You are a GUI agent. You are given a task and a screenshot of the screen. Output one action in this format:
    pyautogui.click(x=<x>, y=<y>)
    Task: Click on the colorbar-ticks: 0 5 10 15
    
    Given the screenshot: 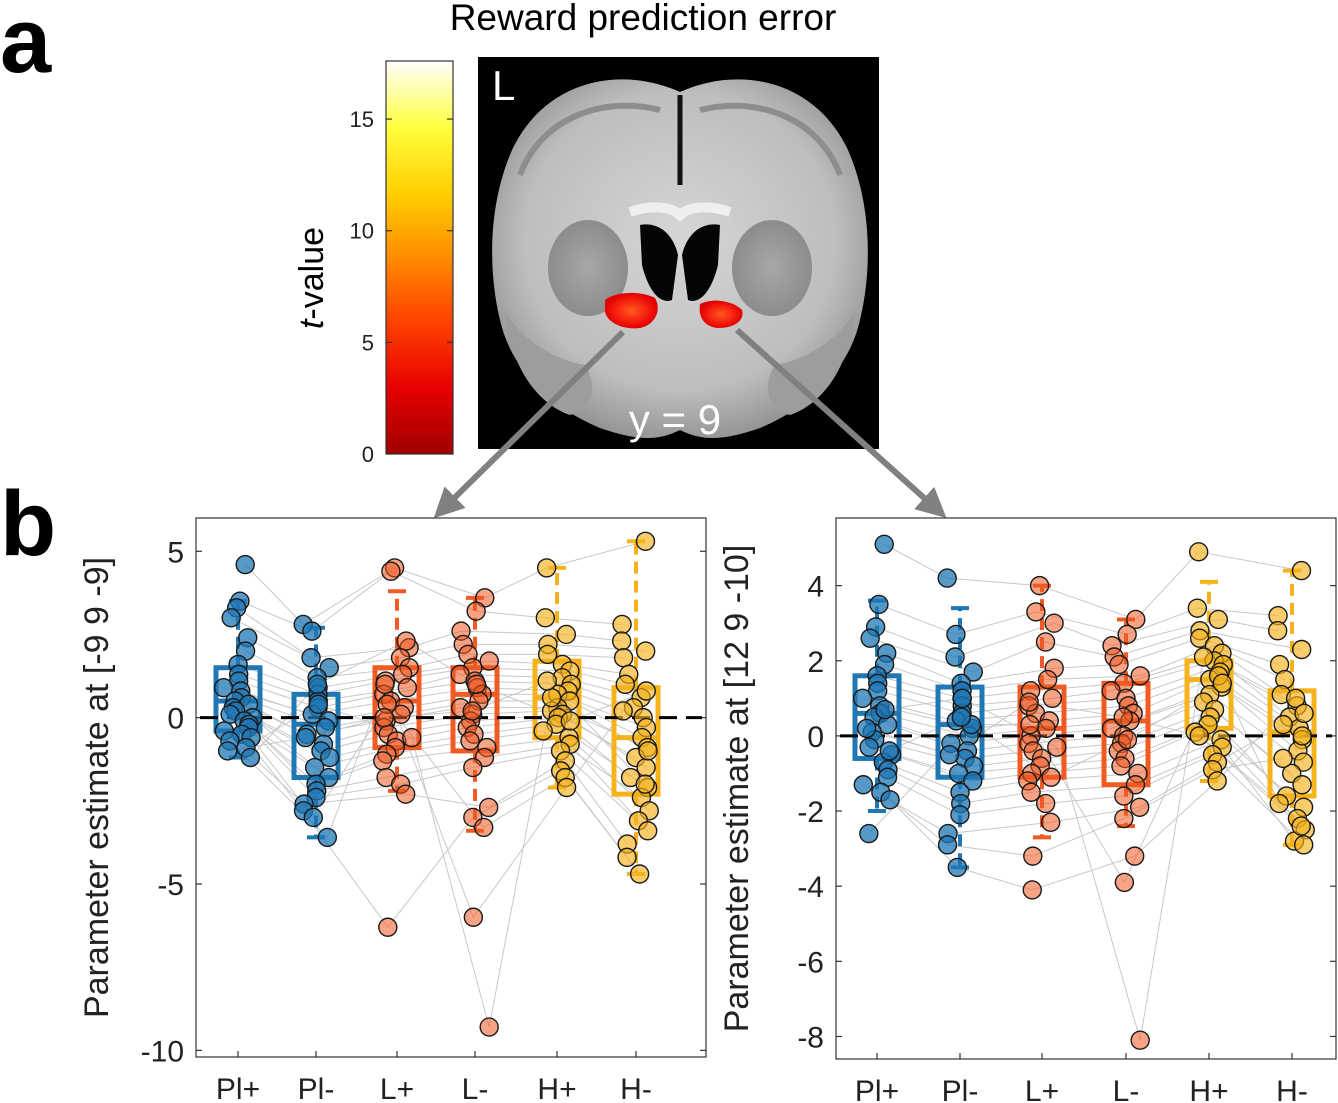 What is the action you would take?
    pyautogui.click(x=401, y=287)
    